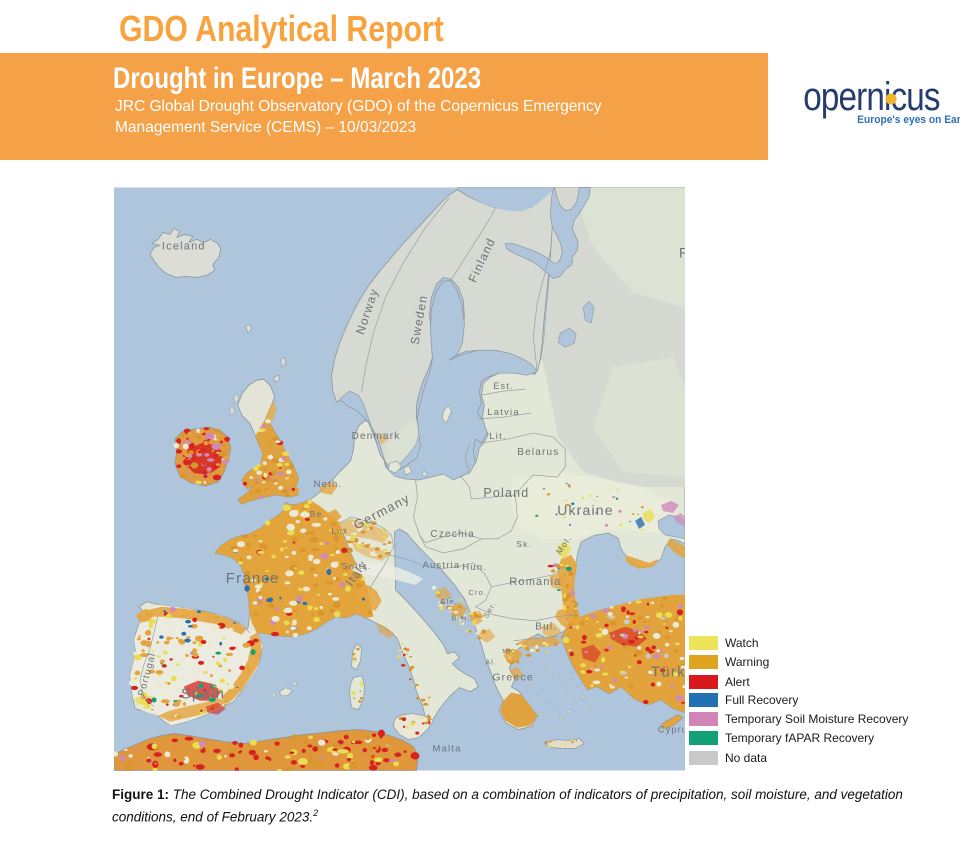 The height and width of the screenshot is (849, 969). I want to click on svg-text: Austria, so click(441, 565).